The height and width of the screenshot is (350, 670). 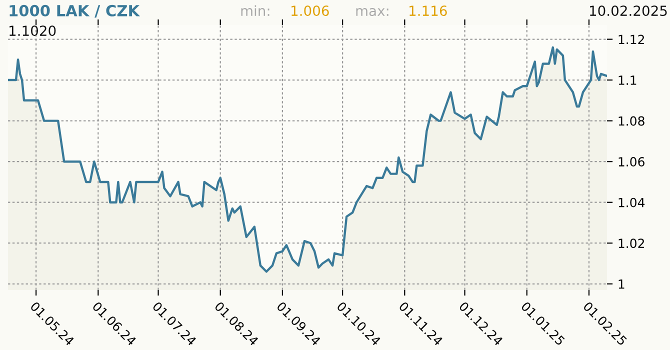 What do you see at coordinates (255, 10) in the screenshot?
I see `text: min:` at bounding box center [255, 10].